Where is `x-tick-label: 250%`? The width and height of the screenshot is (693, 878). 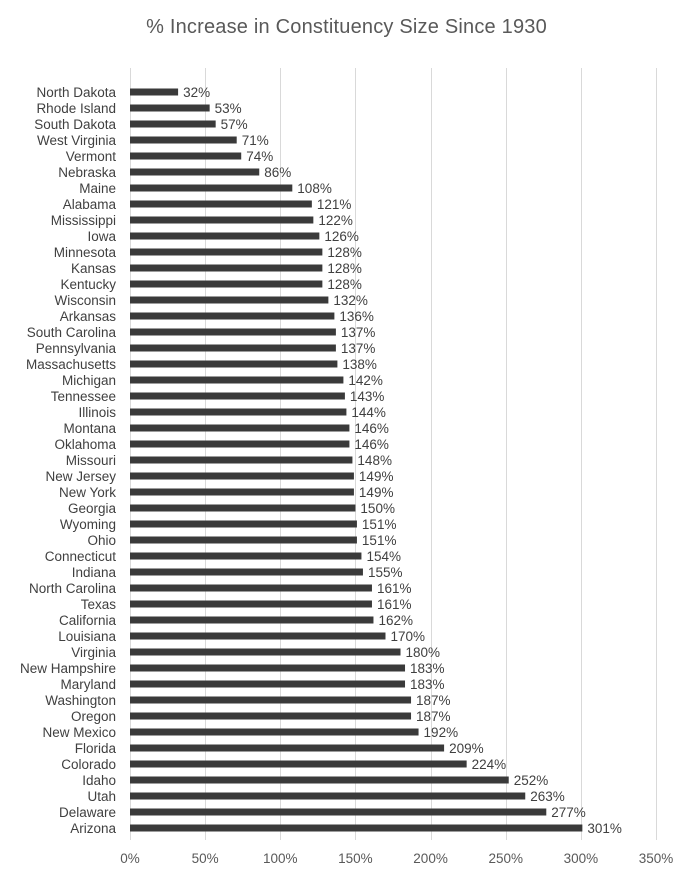
x-tick-label: 250% is located at coordinates (505, 858).